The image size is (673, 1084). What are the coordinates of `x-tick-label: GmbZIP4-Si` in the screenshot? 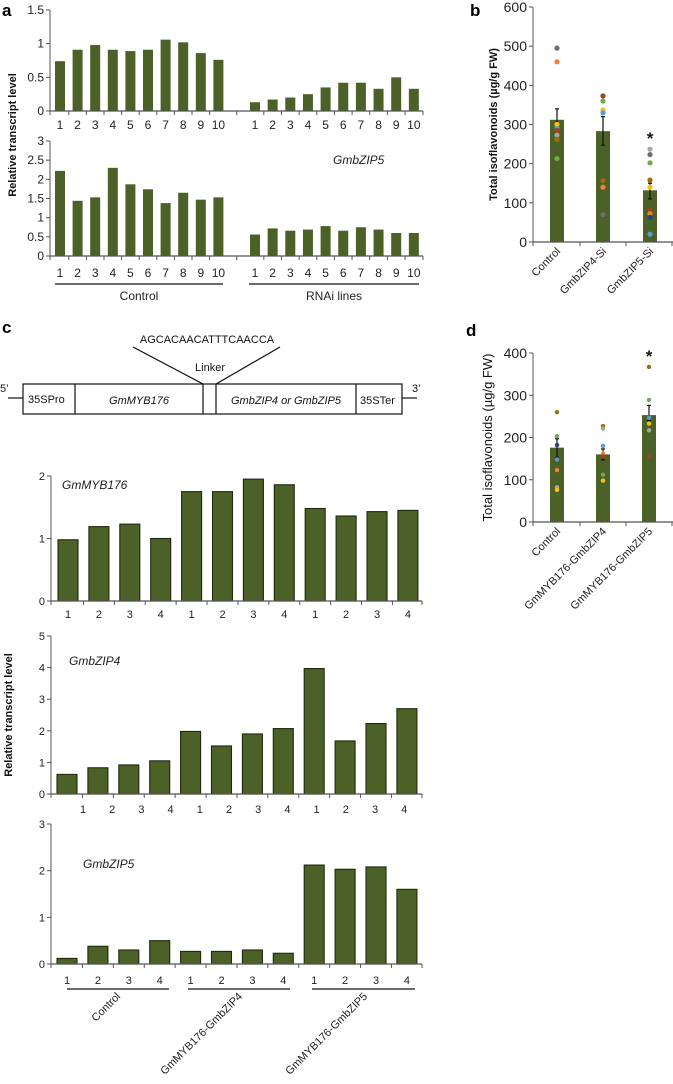 It's located at (583, 271).